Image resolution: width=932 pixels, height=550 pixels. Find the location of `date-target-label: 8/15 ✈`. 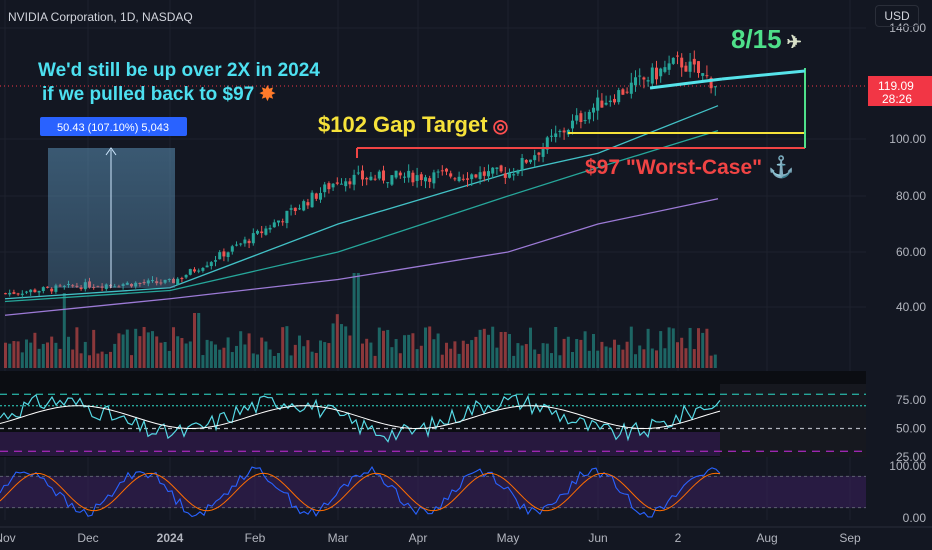

date-target-label: 8/15 ✈ is located at coordinates (766, 39).